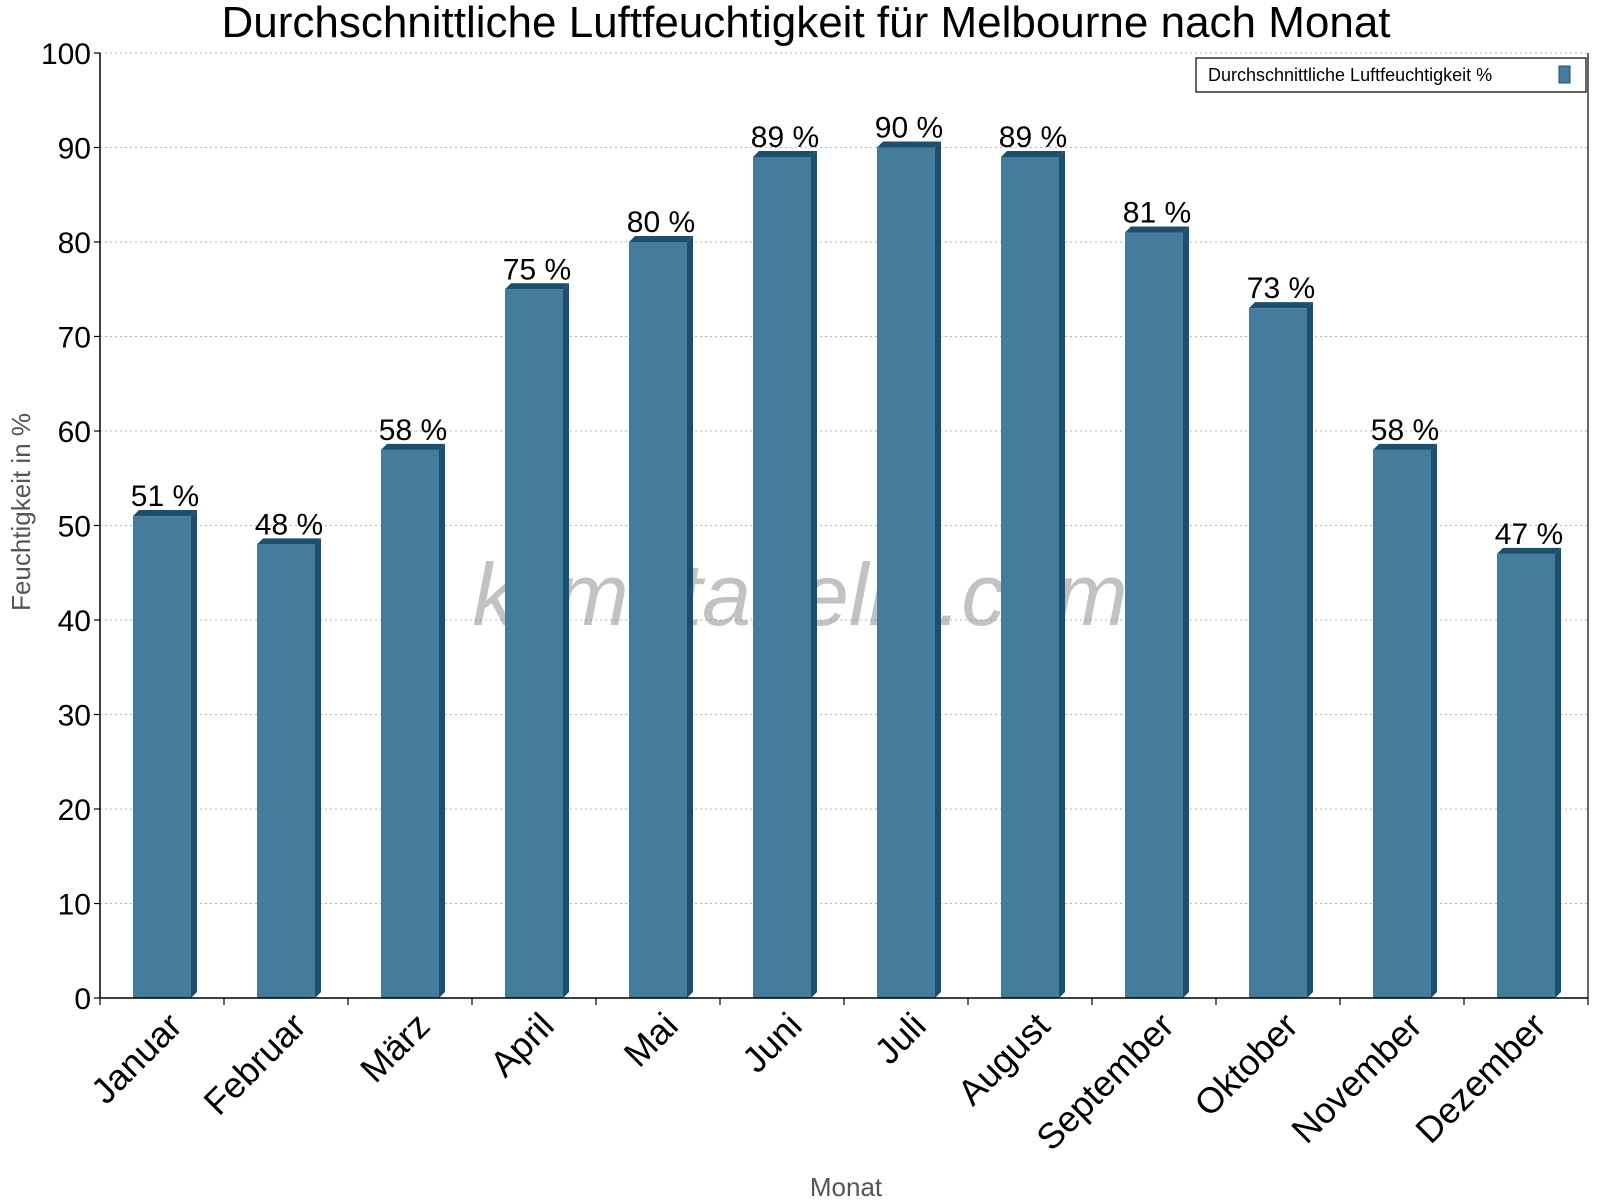 Image resolution: width=1600 pixels, height=1200 pixels. What do you see at coordinates (846, 1186) in the screenshot?
I see `x-axis-label: Monat` at bounding box center [846, 1186].